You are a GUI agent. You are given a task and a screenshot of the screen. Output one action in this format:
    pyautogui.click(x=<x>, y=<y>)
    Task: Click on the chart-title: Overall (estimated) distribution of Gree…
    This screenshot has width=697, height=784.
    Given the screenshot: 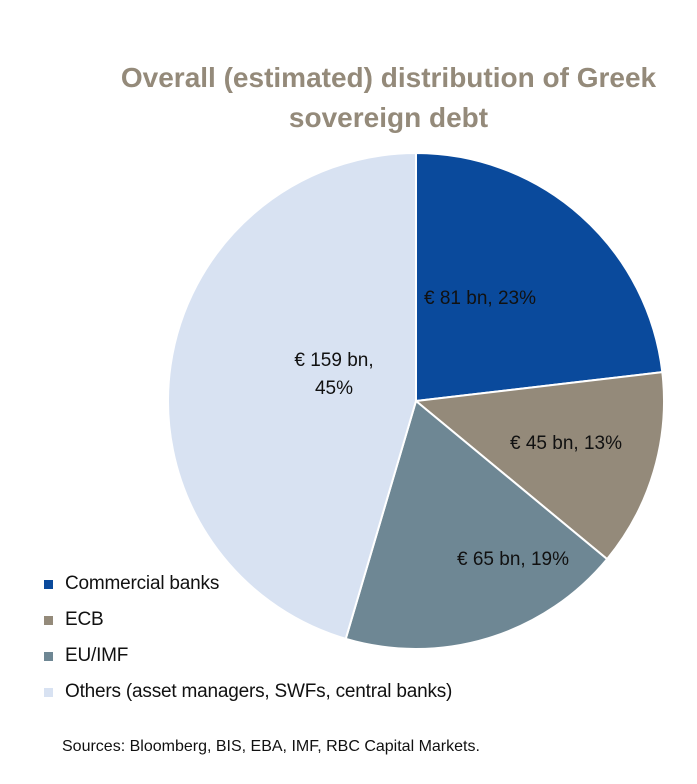 What is the action you would take?
    pyautogui.click(x=388, y=98)
    